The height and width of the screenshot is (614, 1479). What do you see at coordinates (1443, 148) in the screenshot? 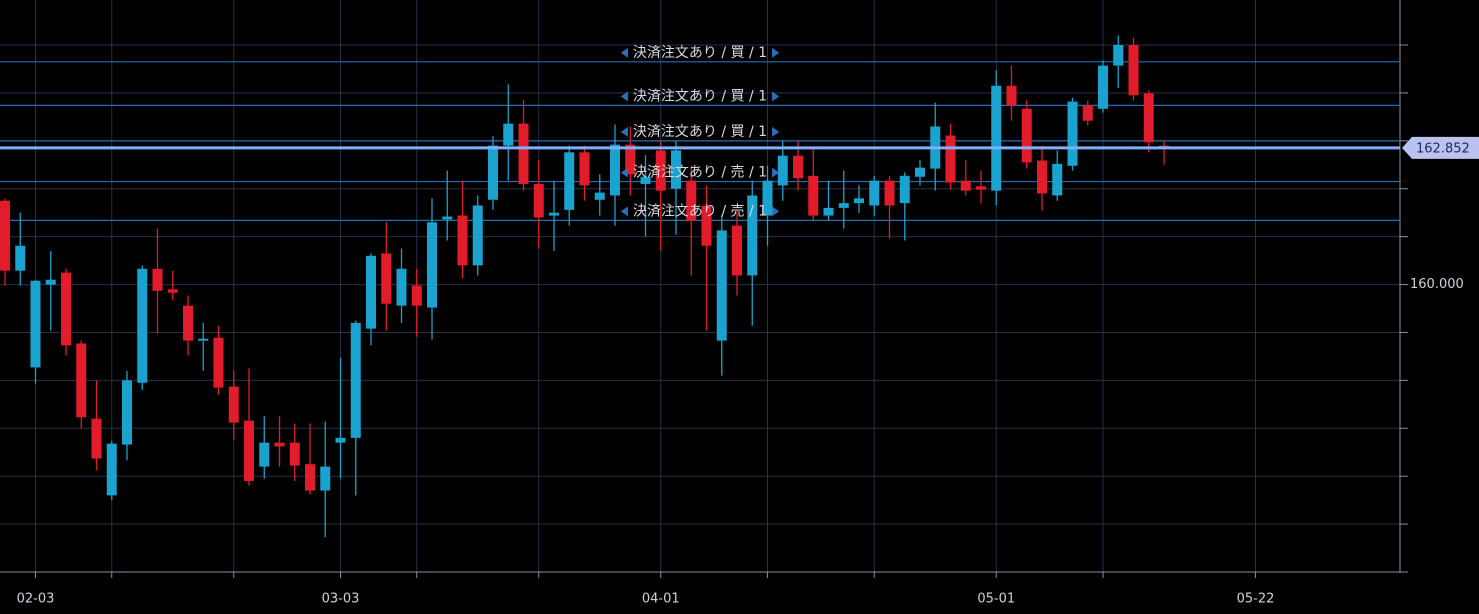
I see `current-price-label: 162.852` at bounding box center [1443, 148].